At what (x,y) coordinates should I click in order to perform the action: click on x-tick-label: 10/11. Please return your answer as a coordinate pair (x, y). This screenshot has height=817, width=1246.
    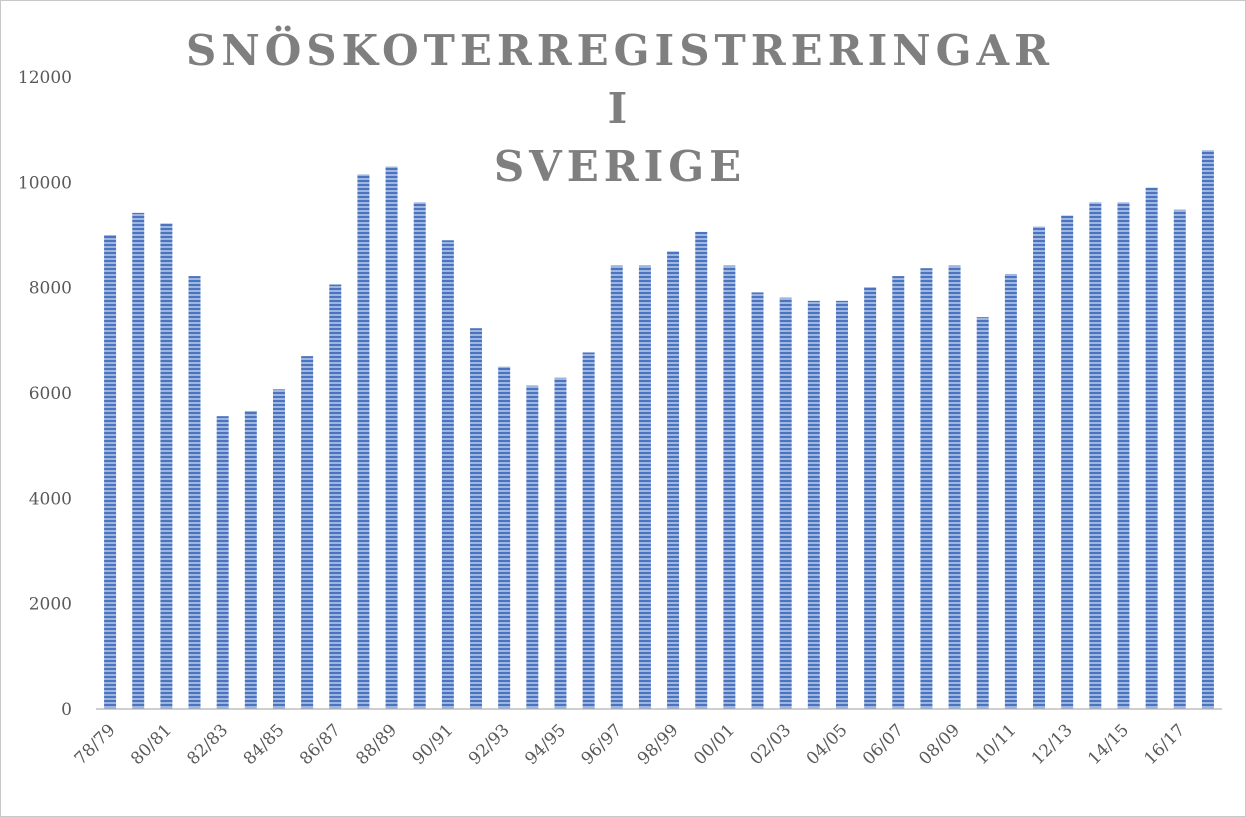
    Looking at the image, I should click on (996, 744).